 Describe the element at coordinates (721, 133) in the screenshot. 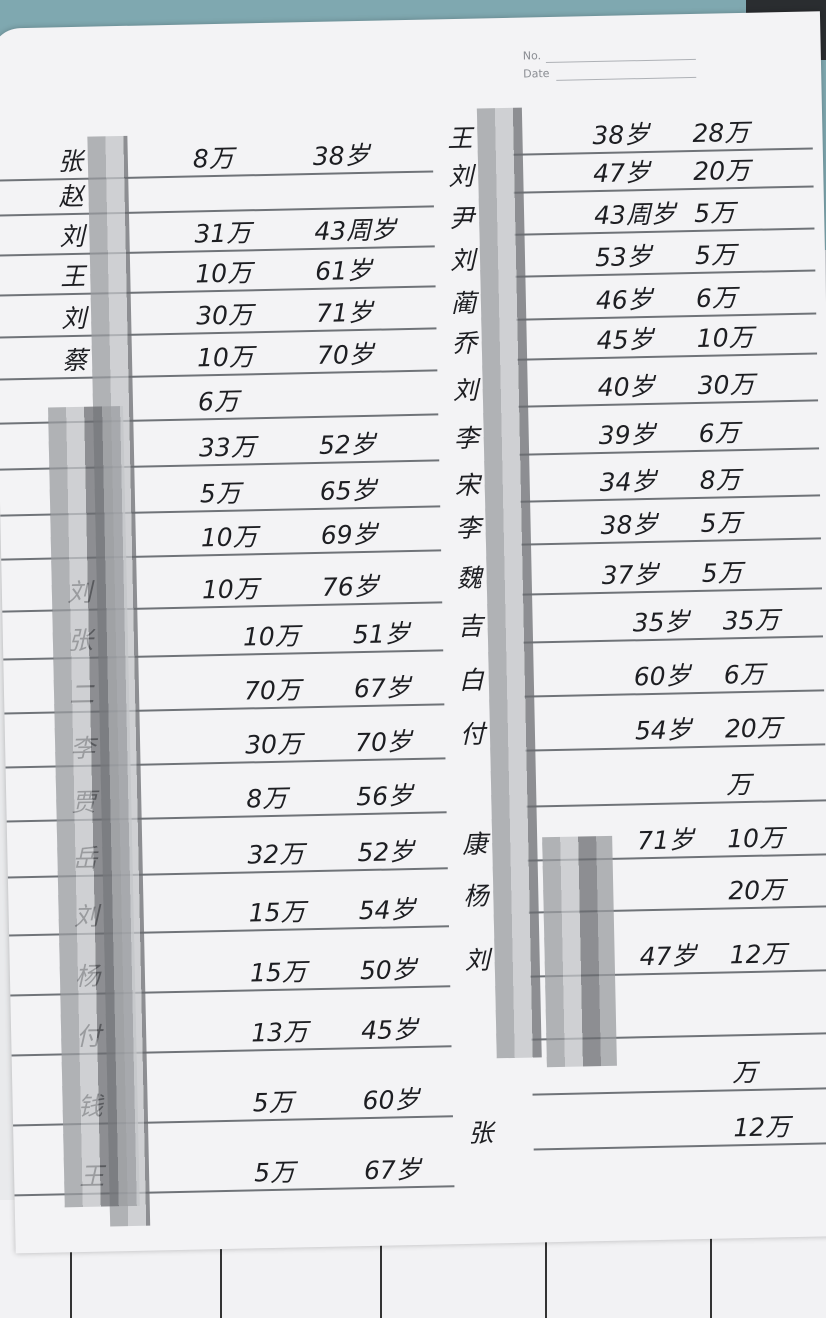

I see `right-entry-amount: 28万` at that location.